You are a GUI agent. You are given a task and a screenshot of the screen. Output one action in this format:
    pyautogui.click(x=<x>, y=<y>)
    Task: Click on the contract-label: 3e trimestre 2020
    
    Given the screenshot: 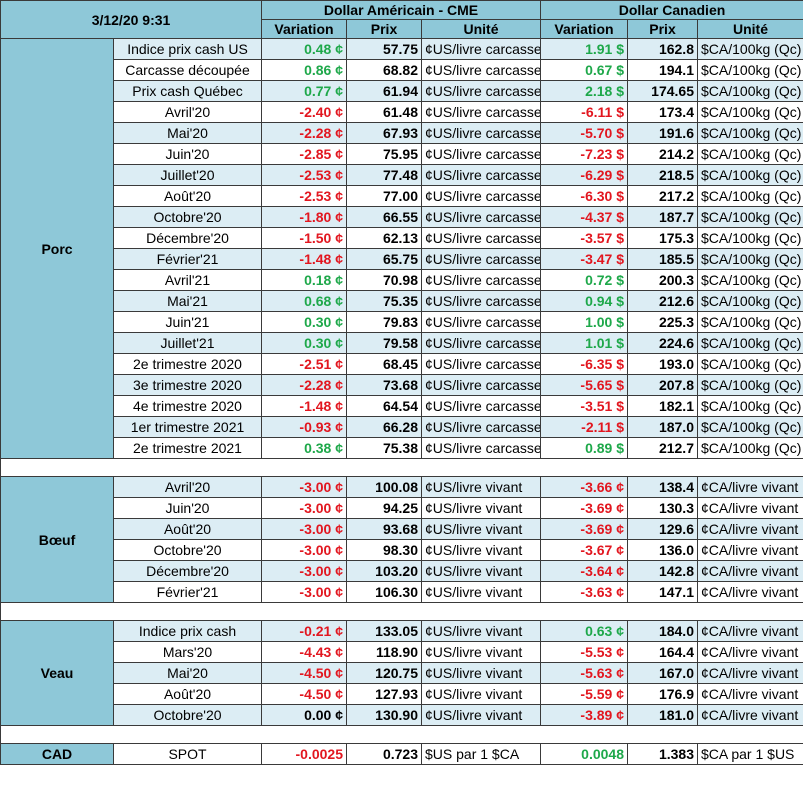 What is the action you would take?
    pyautogui.click(x=187, y=385)
    